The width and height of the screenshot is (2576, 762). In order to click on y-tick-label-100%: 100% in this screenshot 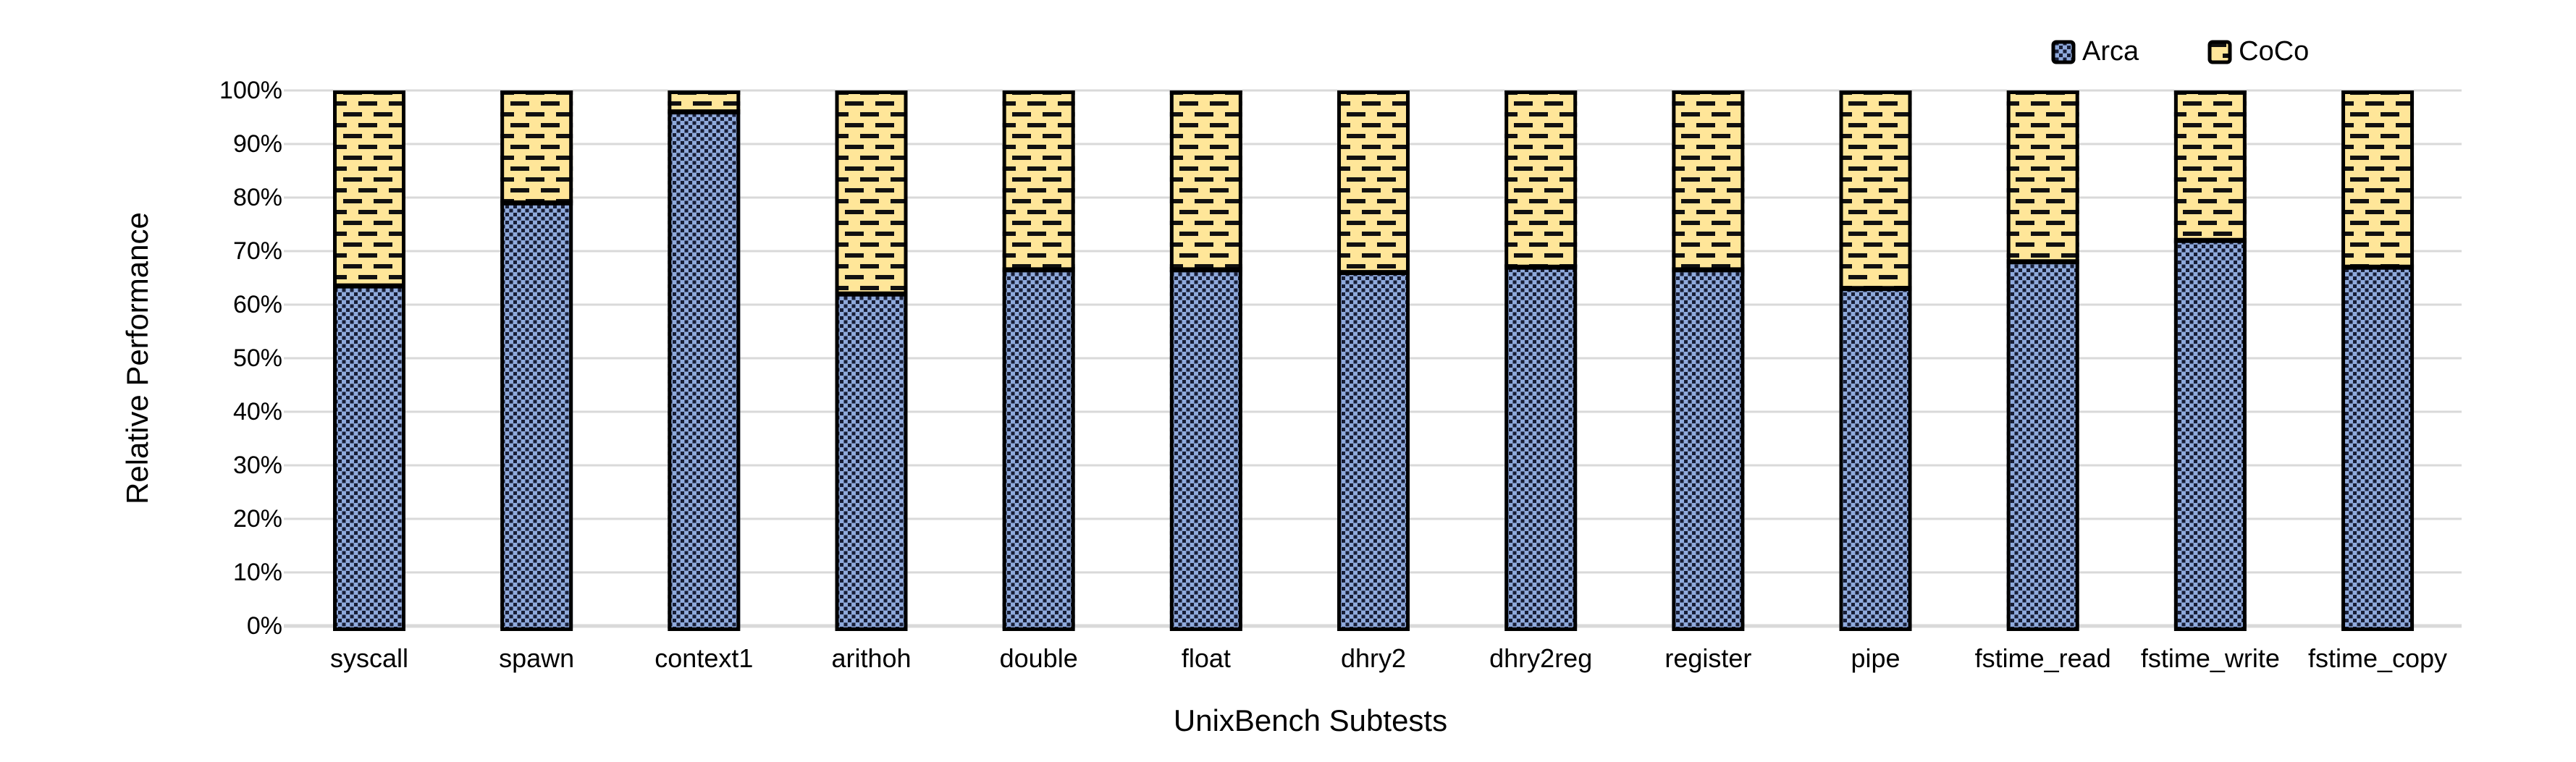, I will do `click(250, 90)`.